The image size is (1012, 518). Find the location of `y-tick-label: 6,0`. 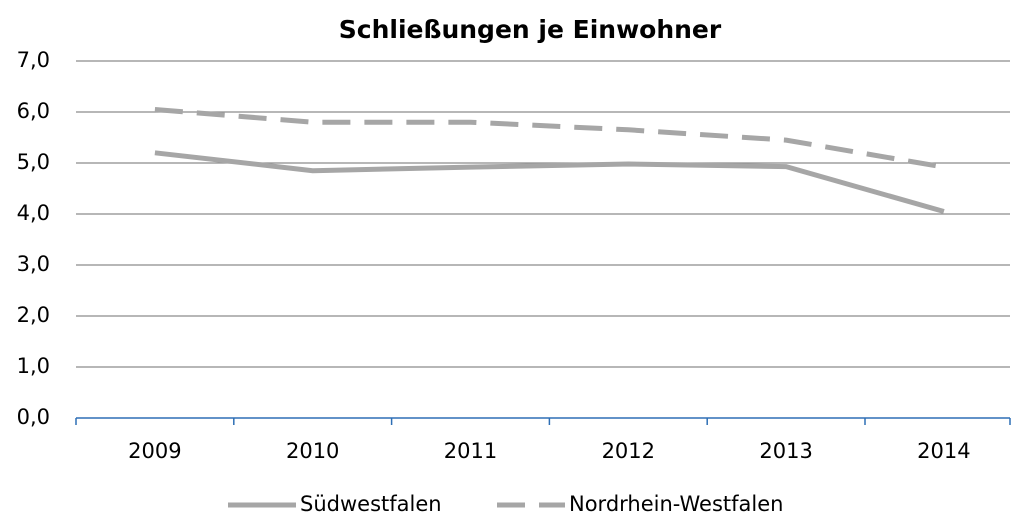

y-tick-label: 6,0 is located at coordinates (33, 111).